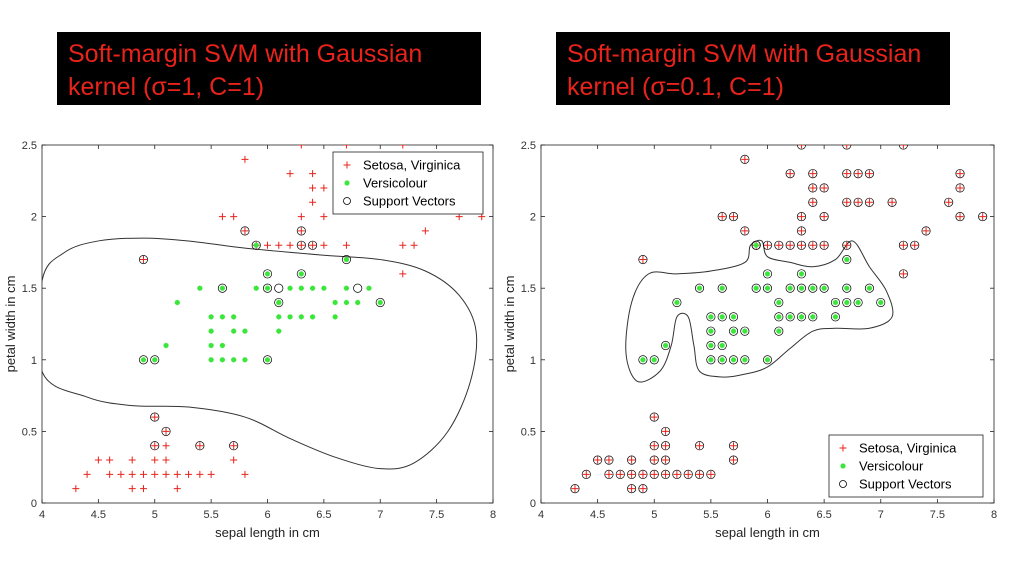 The height and width of the screenshot is (580, 1016). Describe the element at coordinates (759, 311) in the screenshot. I see `decision-boundary` at that location.